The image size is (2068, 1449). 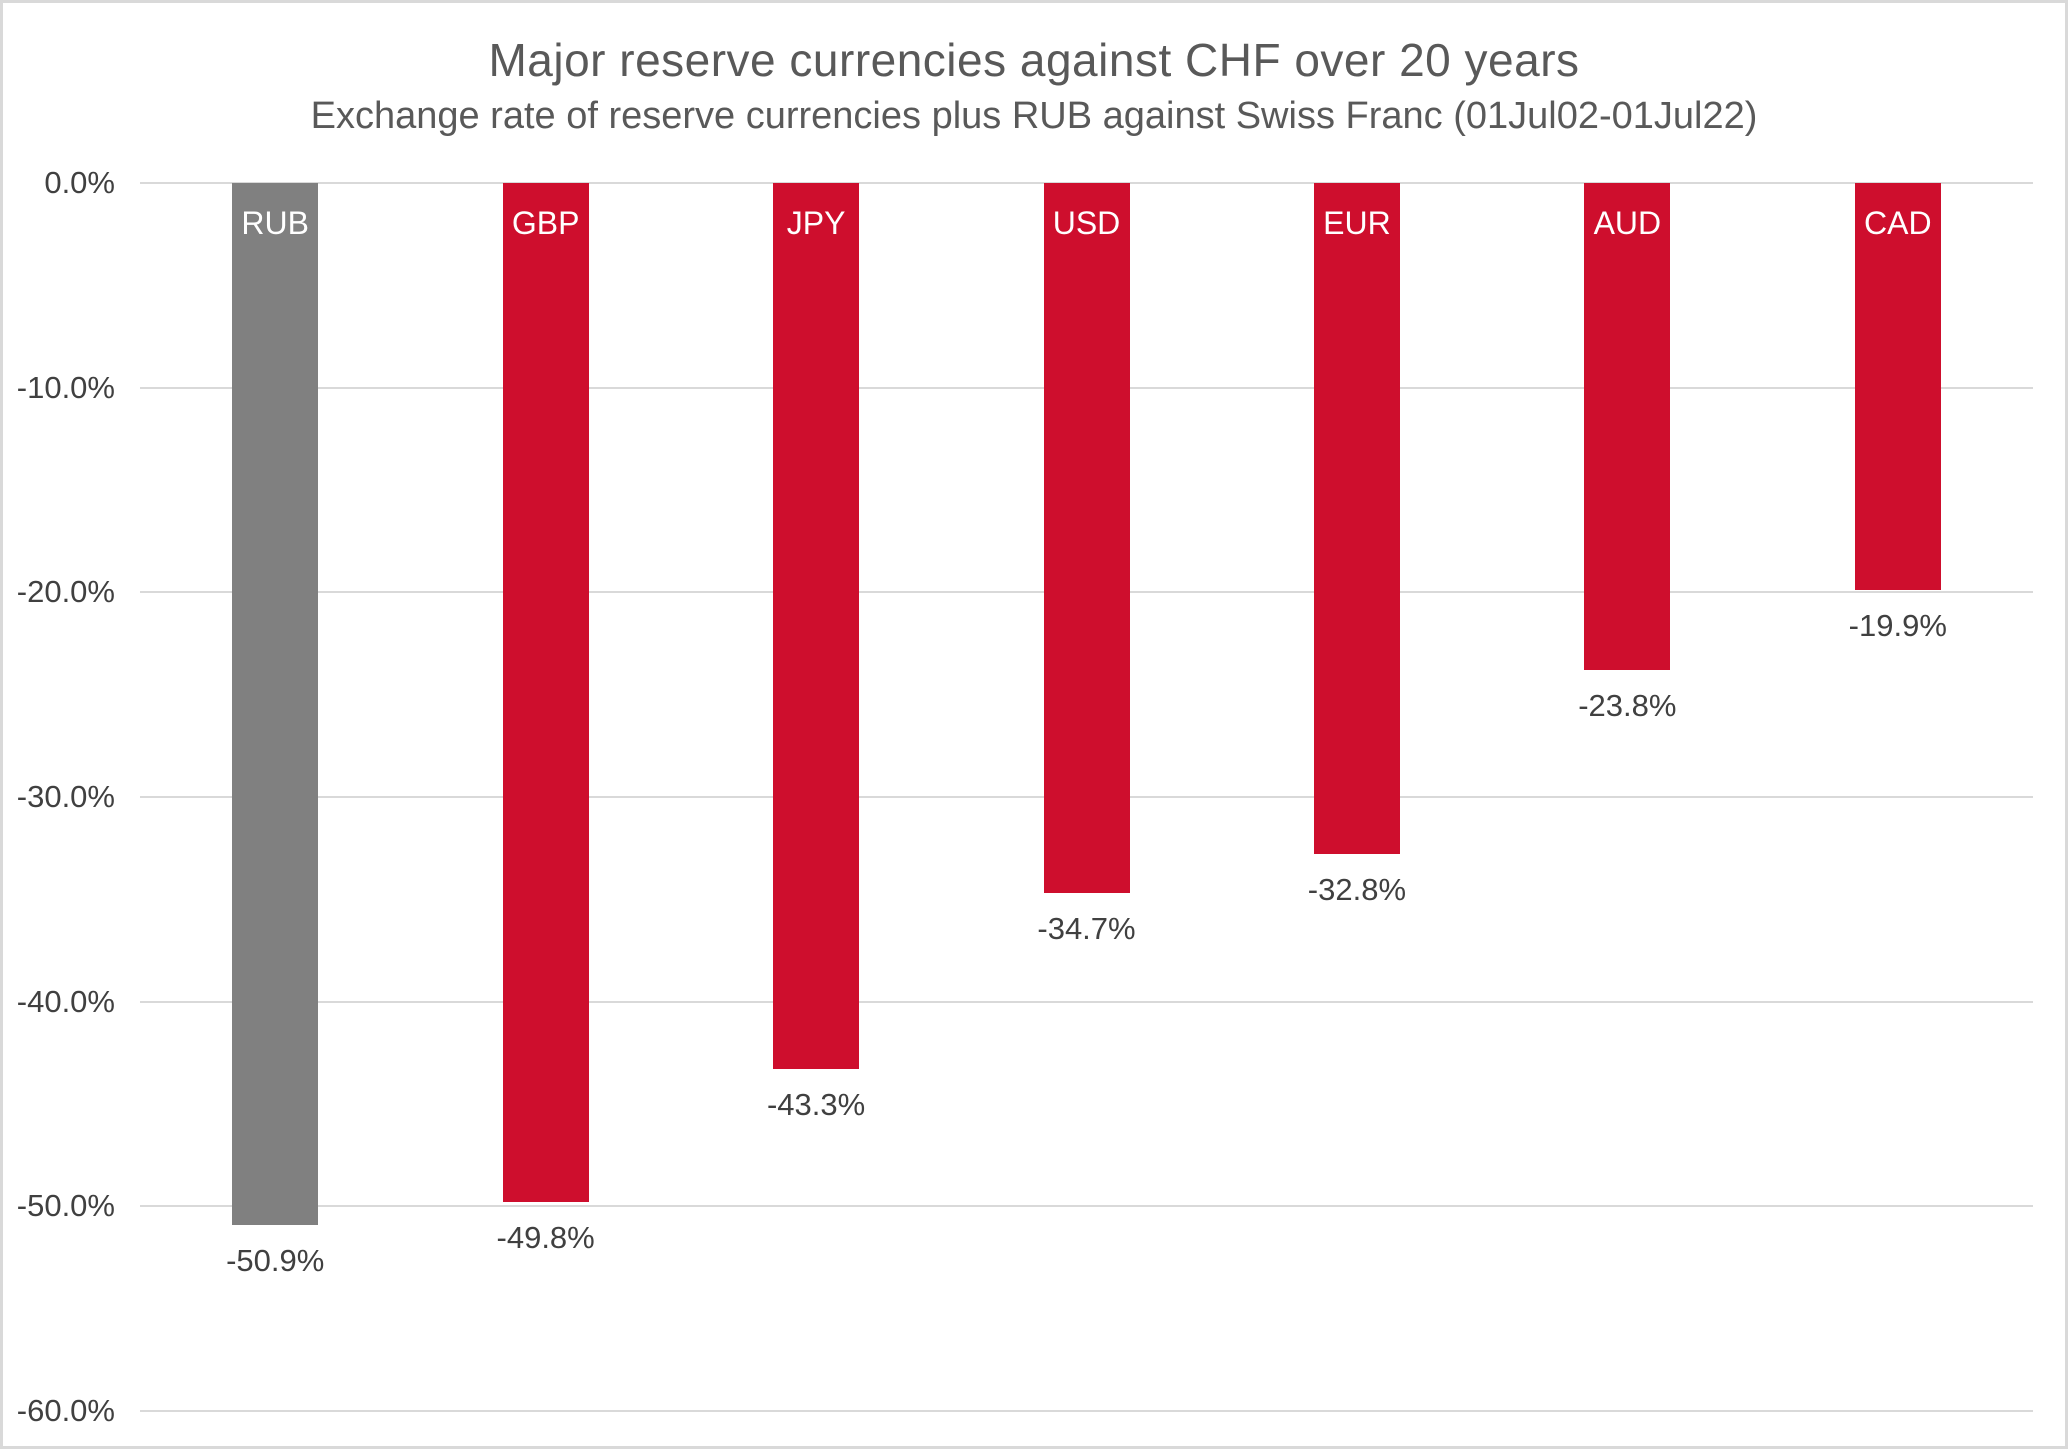 I want to click on bar-value-label: -43.3%, so click(x=816, y=1105).